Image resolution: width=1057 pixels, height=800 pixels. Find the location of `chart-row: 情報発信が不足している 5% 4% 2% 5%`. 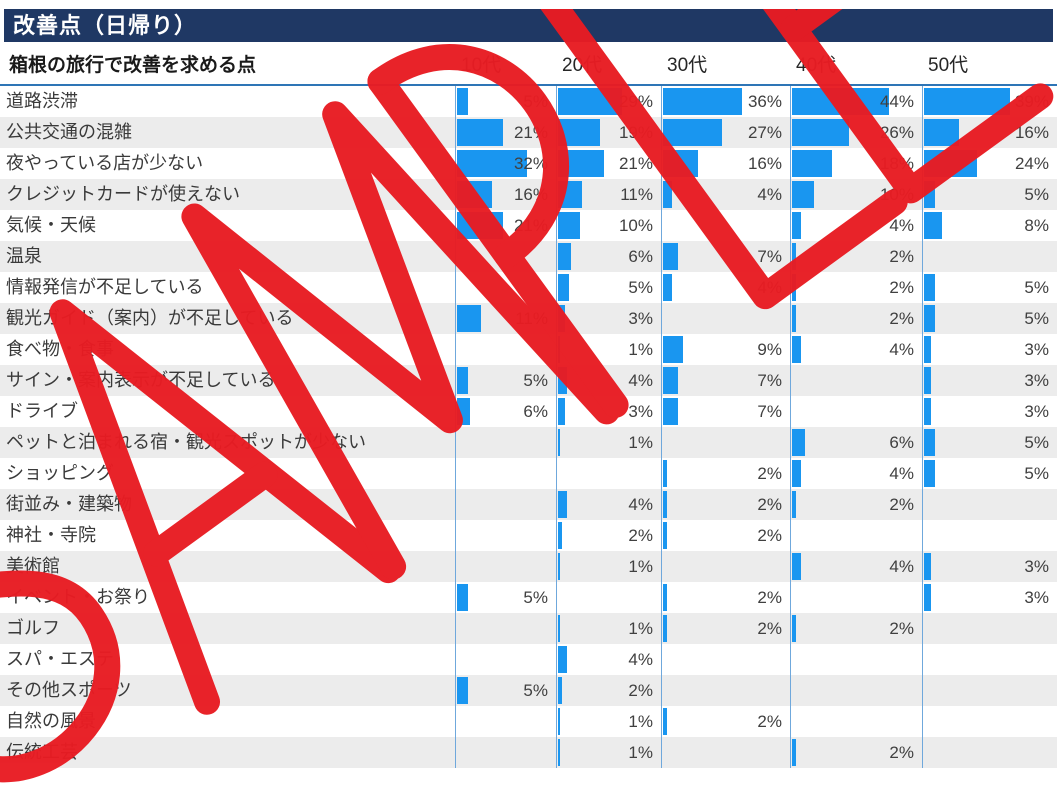

chart-row: 情報発信が不足している 5% 4% 2% 5% is located at coordinates (528, 287).